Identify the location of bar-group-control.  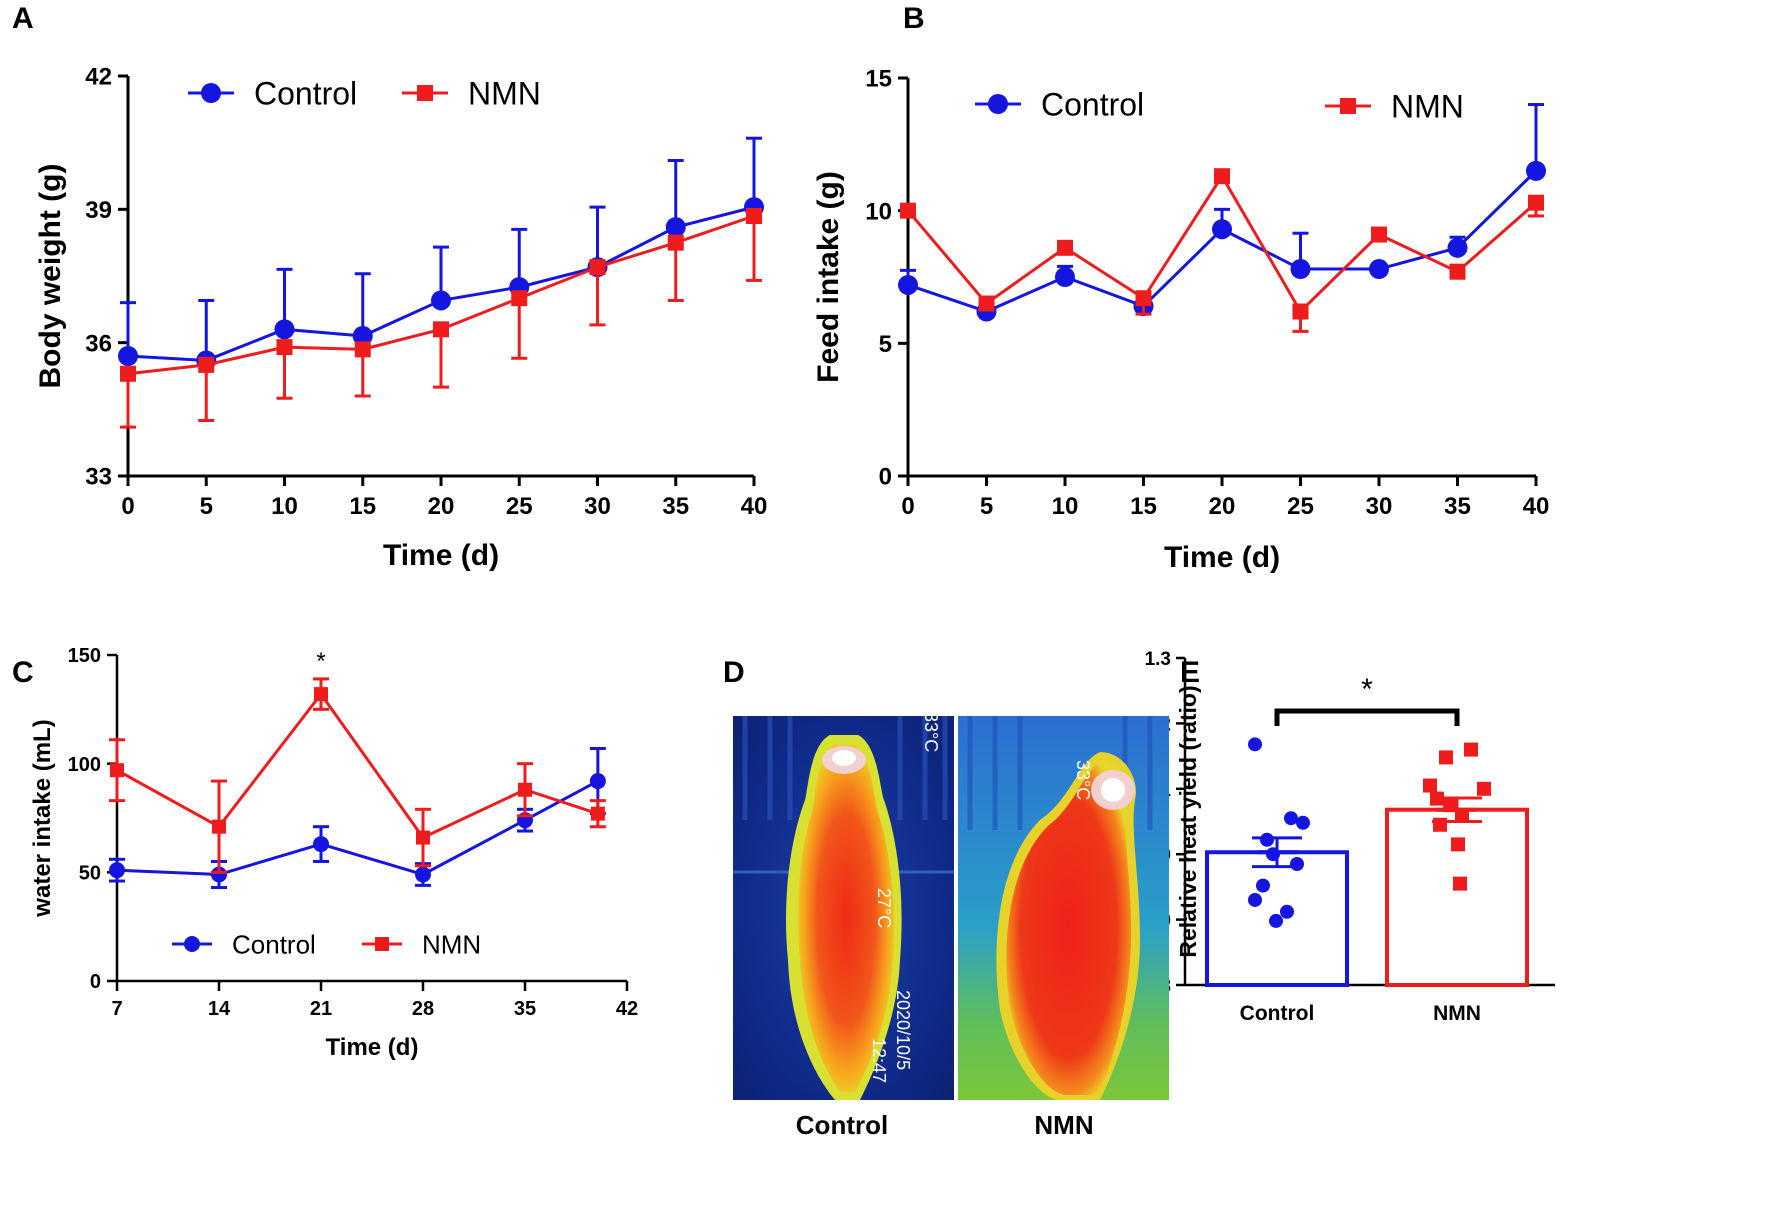
(1277, 862).